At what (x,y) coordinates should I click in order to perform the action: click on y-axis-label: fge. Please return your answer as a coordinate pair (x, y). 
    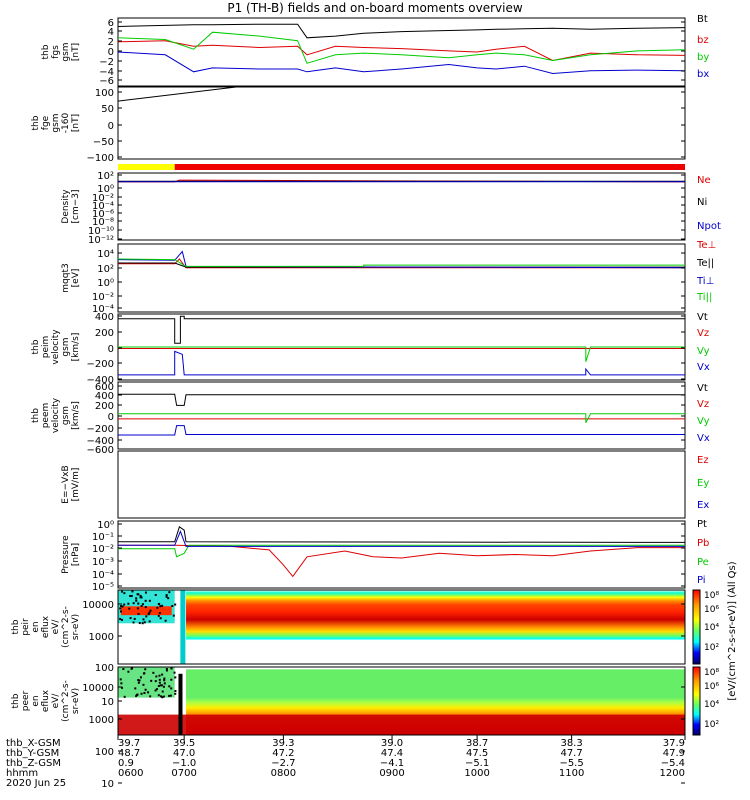
    Looking at the image, I should click on (46, 122).